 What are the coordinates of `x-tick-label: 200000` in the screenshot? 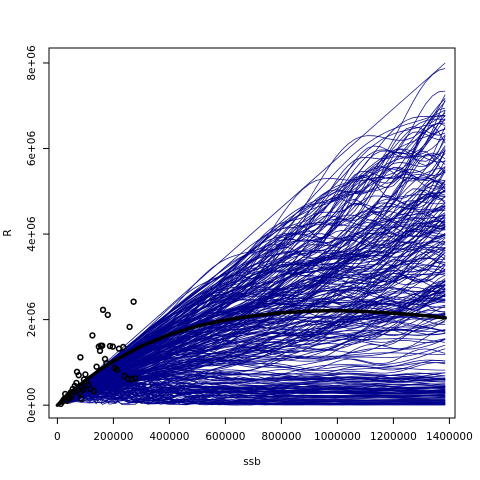 It's located at (113, 437).